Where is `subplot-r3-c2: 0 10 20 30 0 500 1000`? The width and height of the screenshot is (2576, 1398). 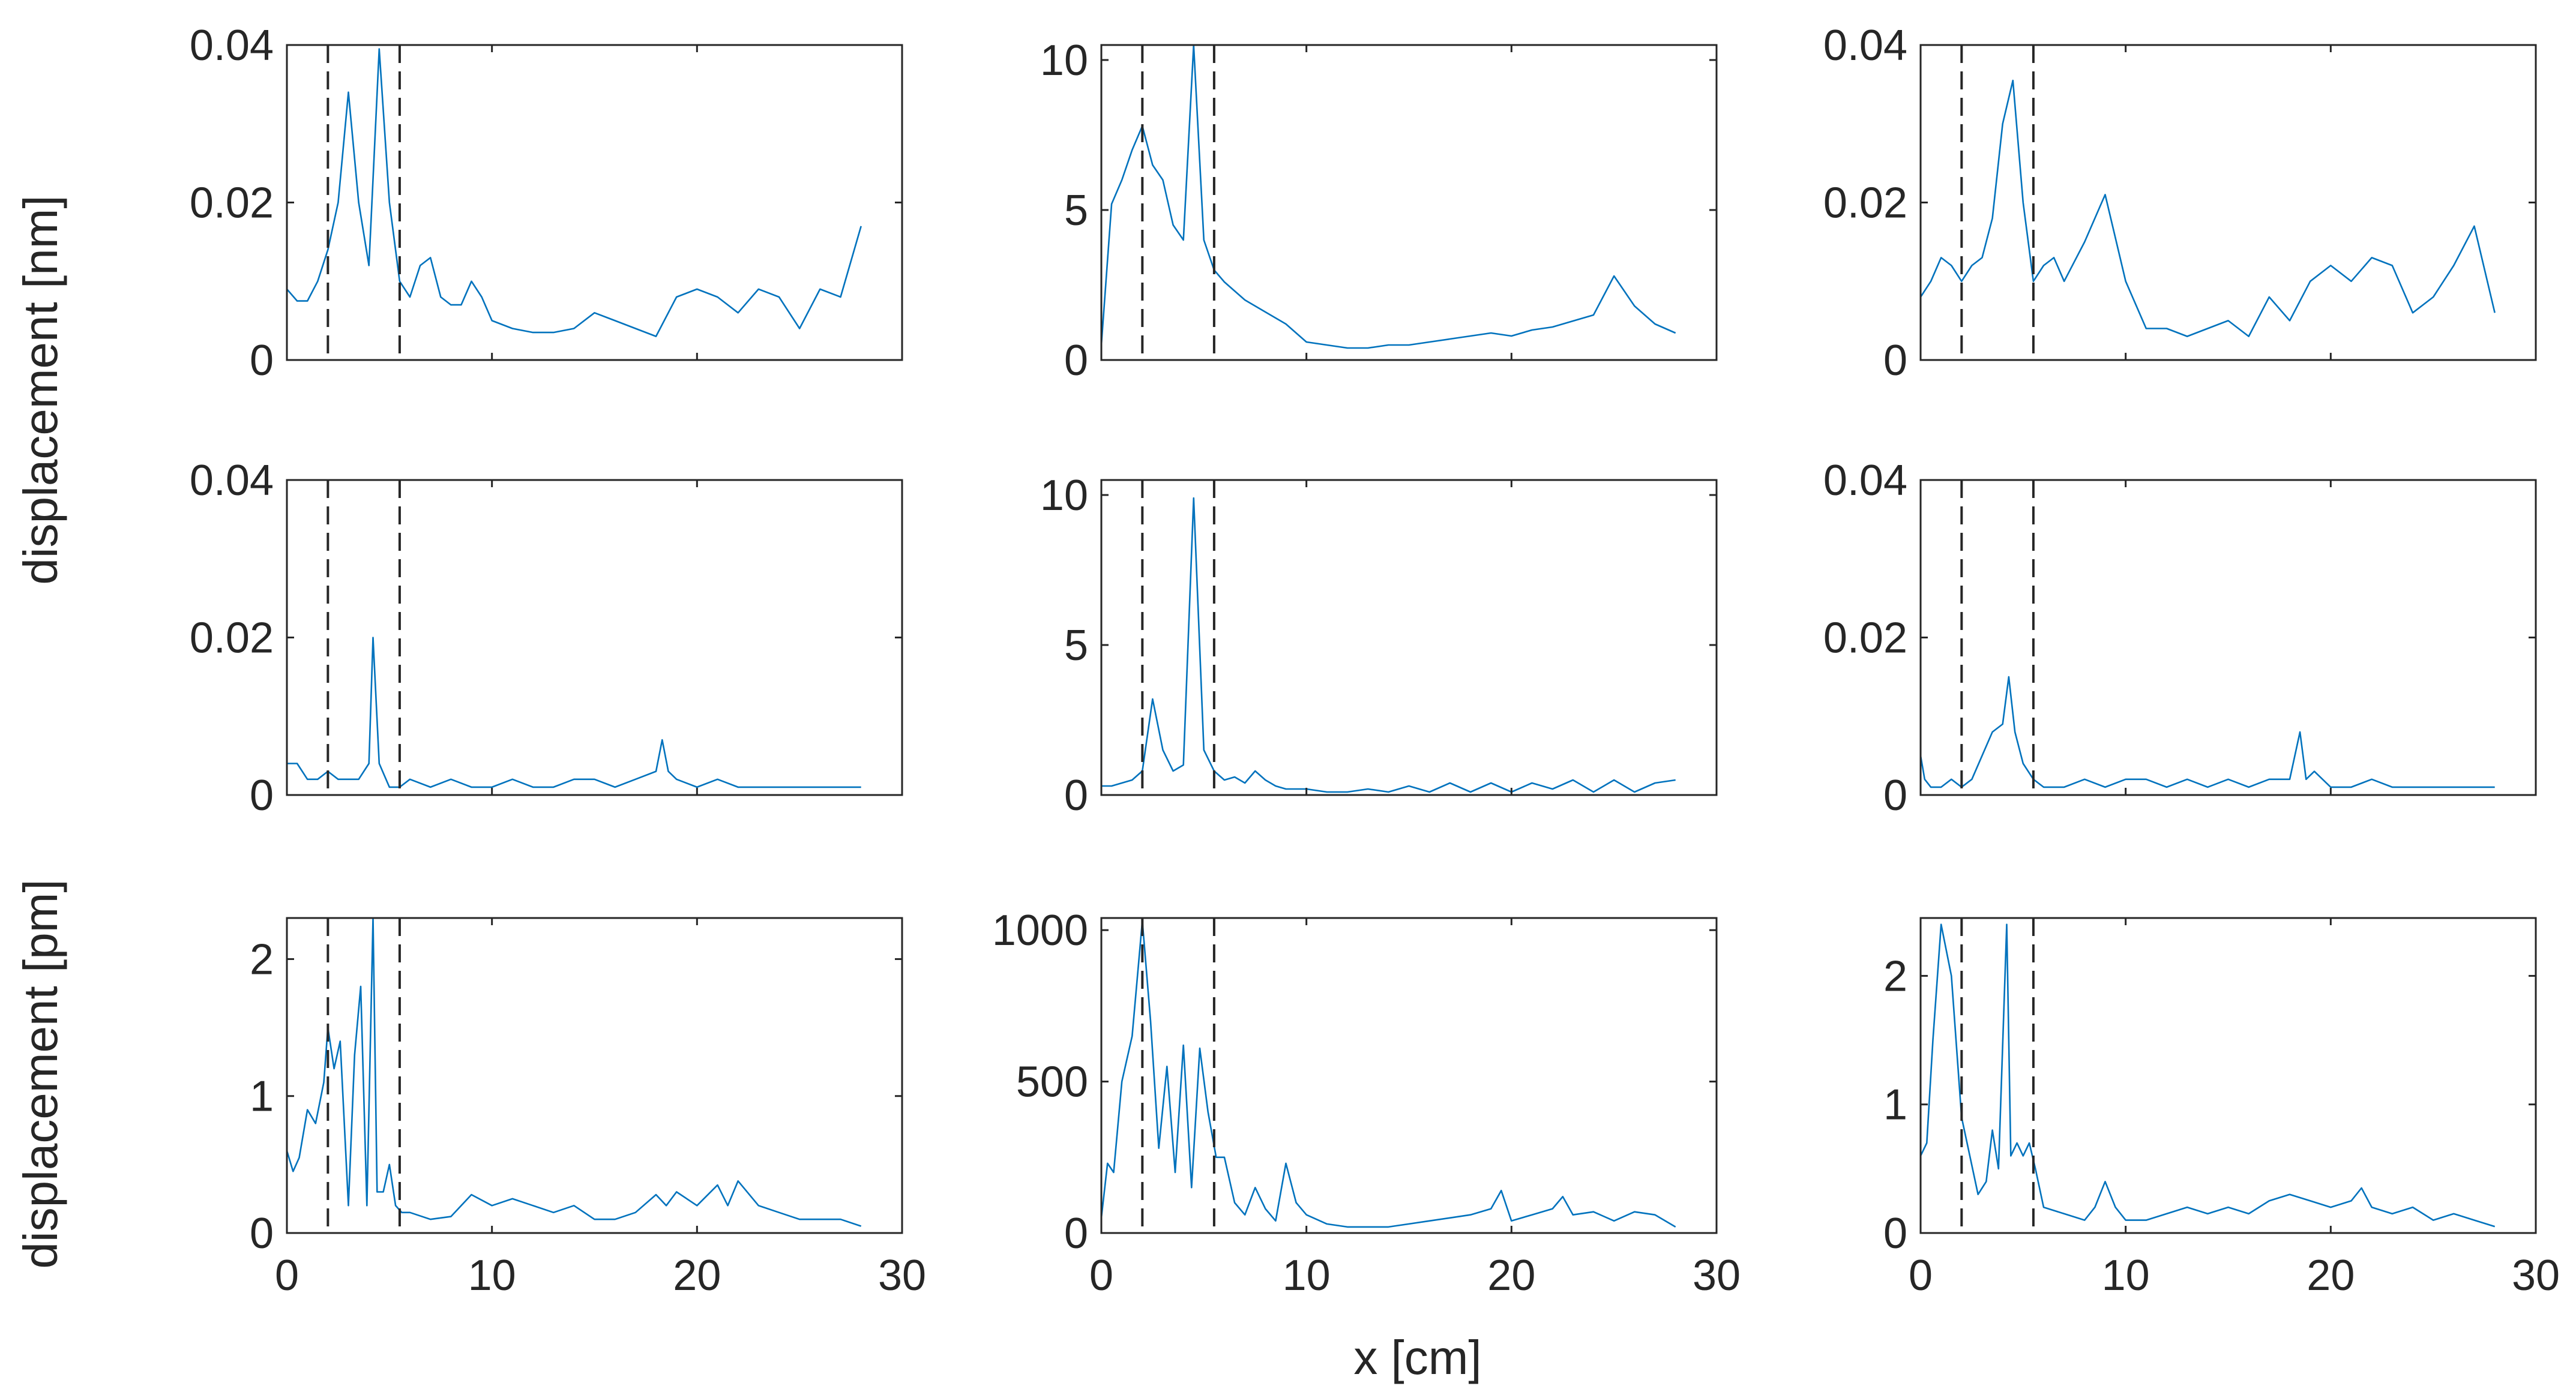 subplot-r3-c2: 0 10 20 30 0 500 1000 is located at coordinates (1366, 1103).